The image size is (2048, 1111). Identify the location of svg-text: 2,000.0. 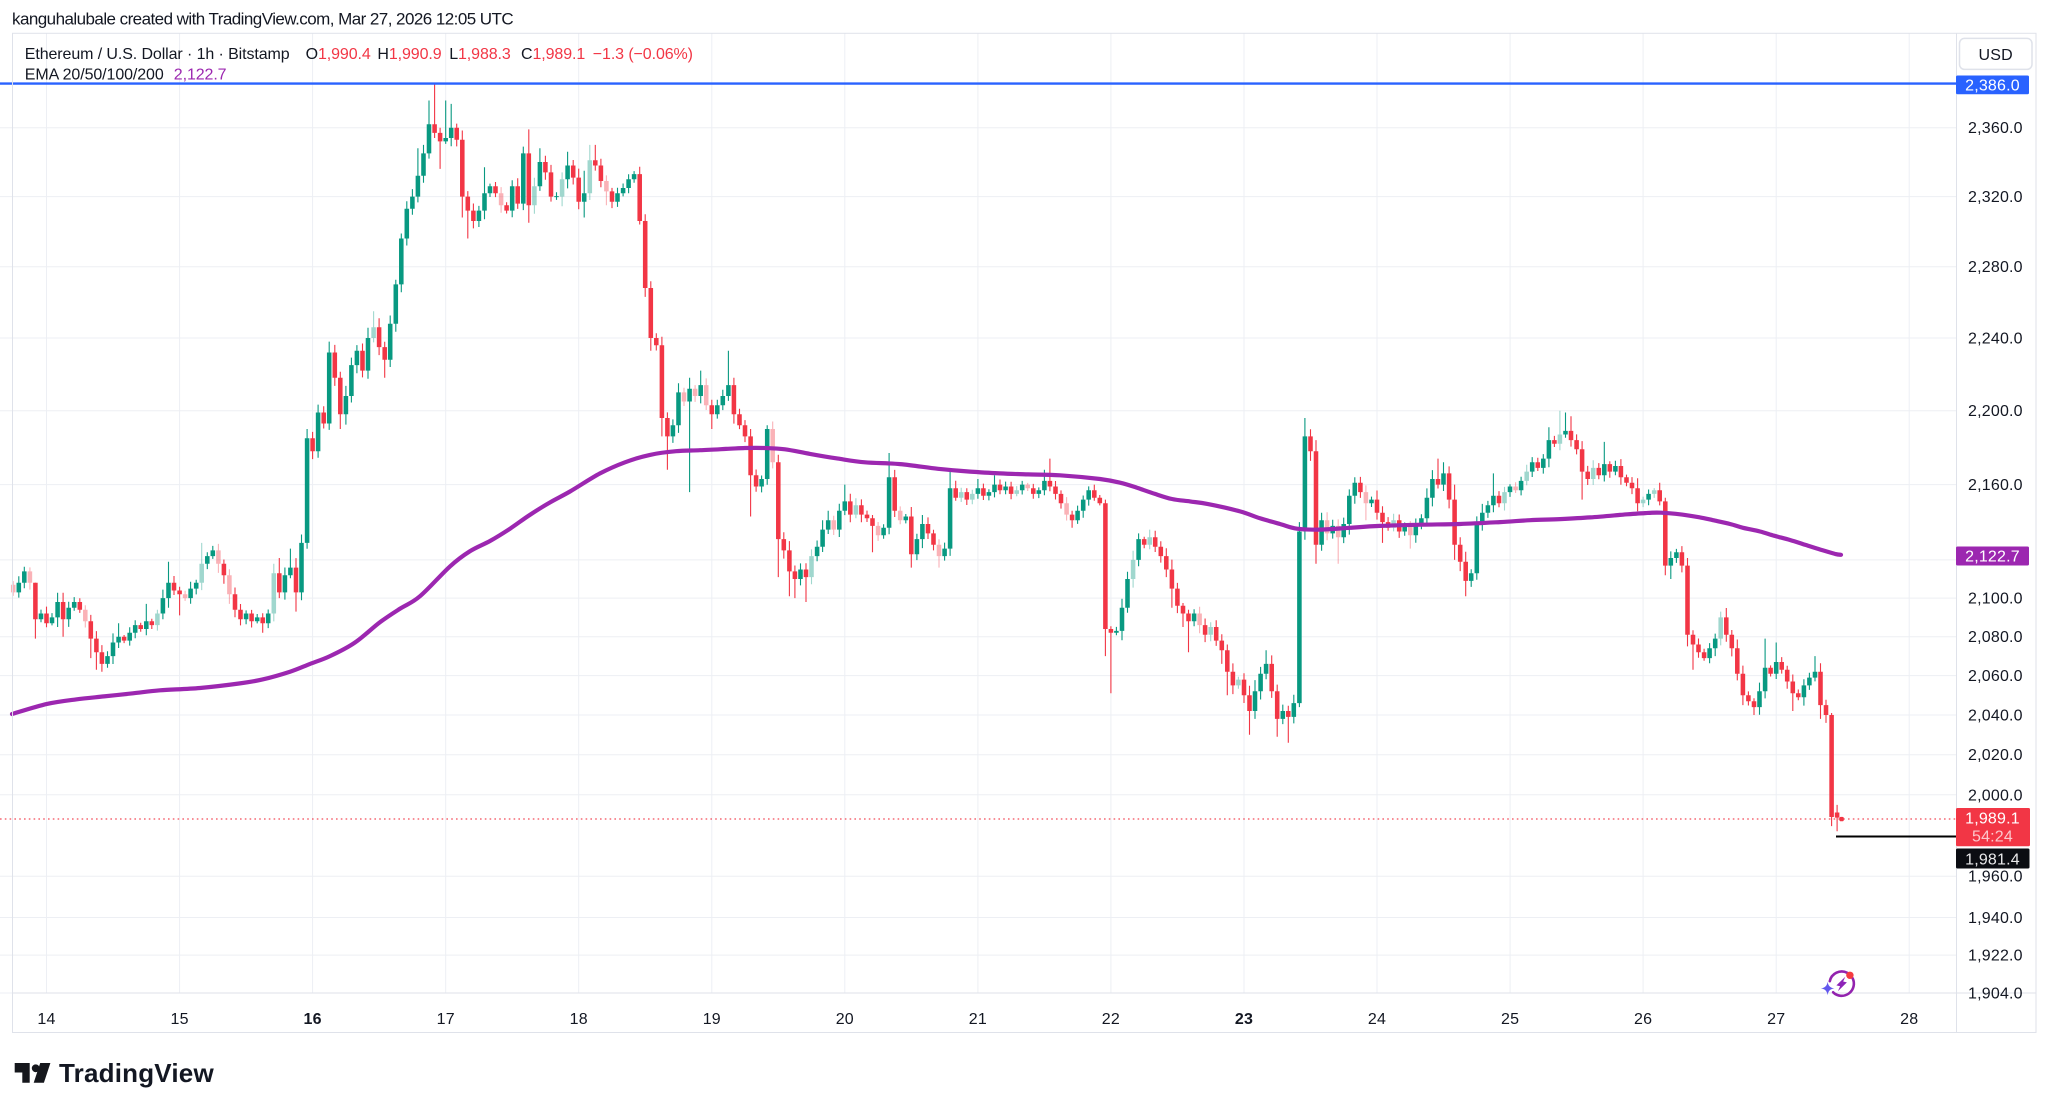
(1995, 795).